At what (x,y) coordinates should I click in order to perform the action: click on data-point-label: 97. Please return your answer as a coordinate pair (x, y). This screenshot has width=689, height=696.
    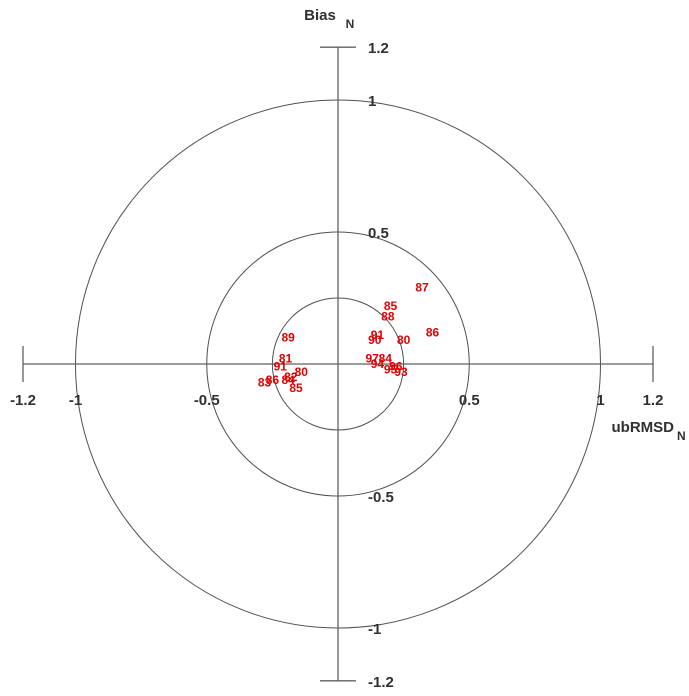
    Looking at the image, I should click on (372, 359).